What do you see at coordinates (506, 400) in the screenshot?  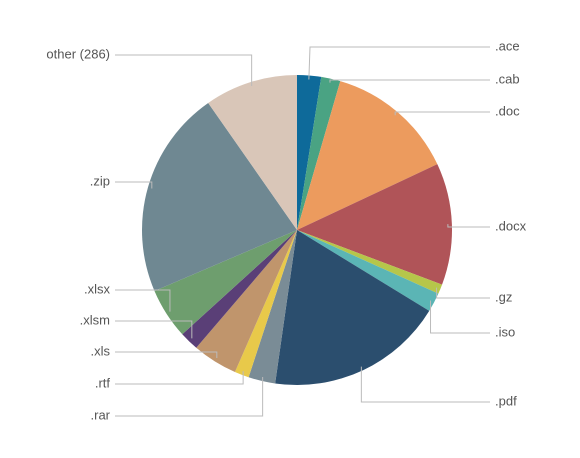 I see `slice-label: .pdf` at bounding box center [506, 400].